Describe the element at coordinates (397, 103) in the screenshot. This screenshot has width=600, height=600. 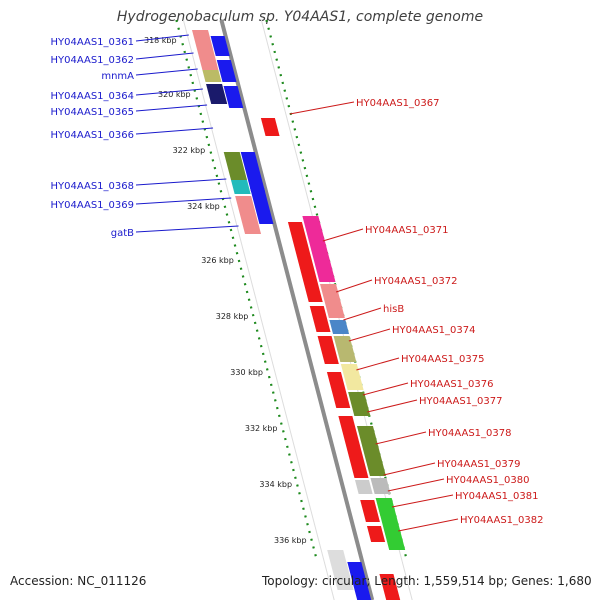
I see `right-gene-label: HY04AAS1_0367` at that location.